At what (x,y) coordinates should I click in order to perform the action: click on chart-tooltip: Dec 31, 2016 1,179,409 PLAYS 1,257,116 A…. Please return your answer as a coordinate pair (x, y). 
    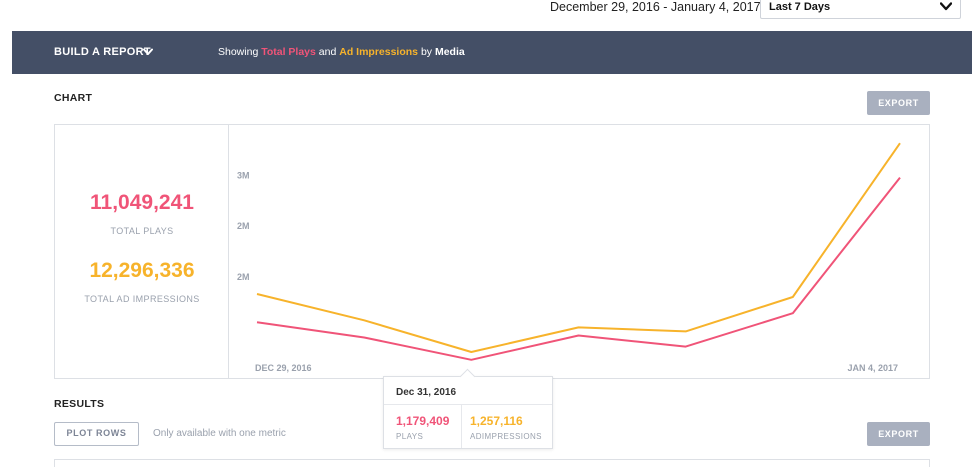
    Looking at the image, I should click on (468, 408).